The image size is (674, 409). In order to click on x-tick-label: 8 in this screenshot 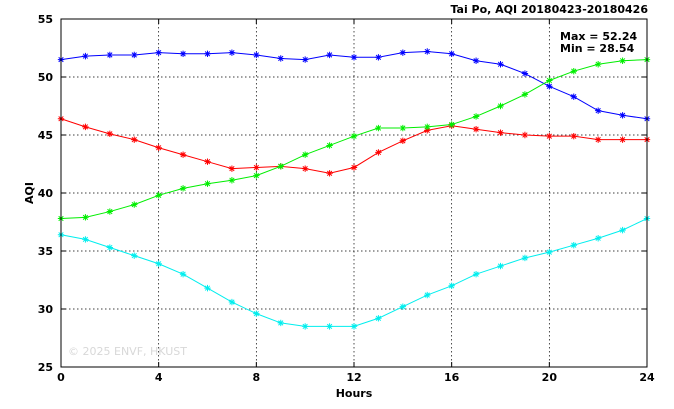, I will do `click(257, 377)`.